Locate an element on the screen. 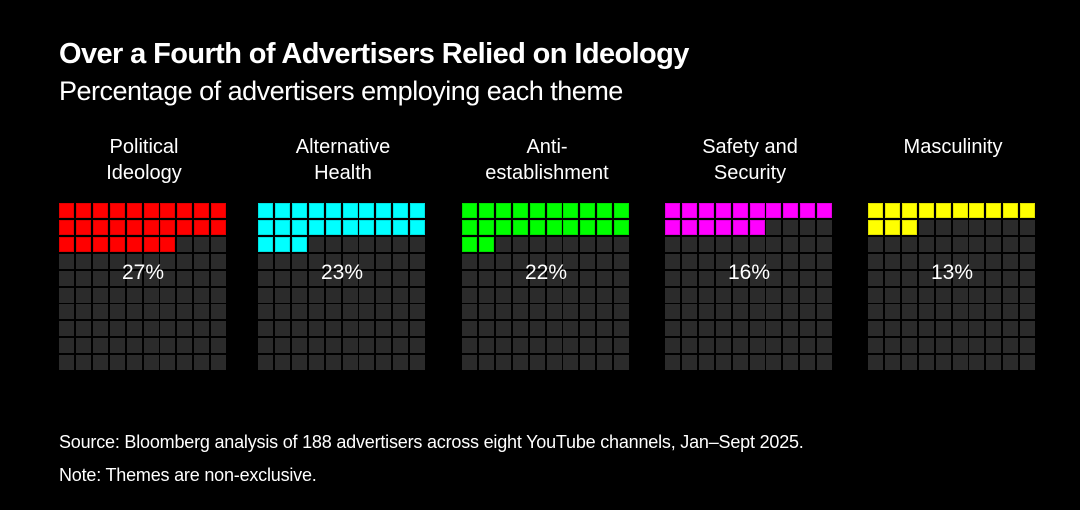 This screenshot has height=510, width=1080. waffle-panel-anti-establishment: Anti- establishment 22% is located at coordinates (547, 254).